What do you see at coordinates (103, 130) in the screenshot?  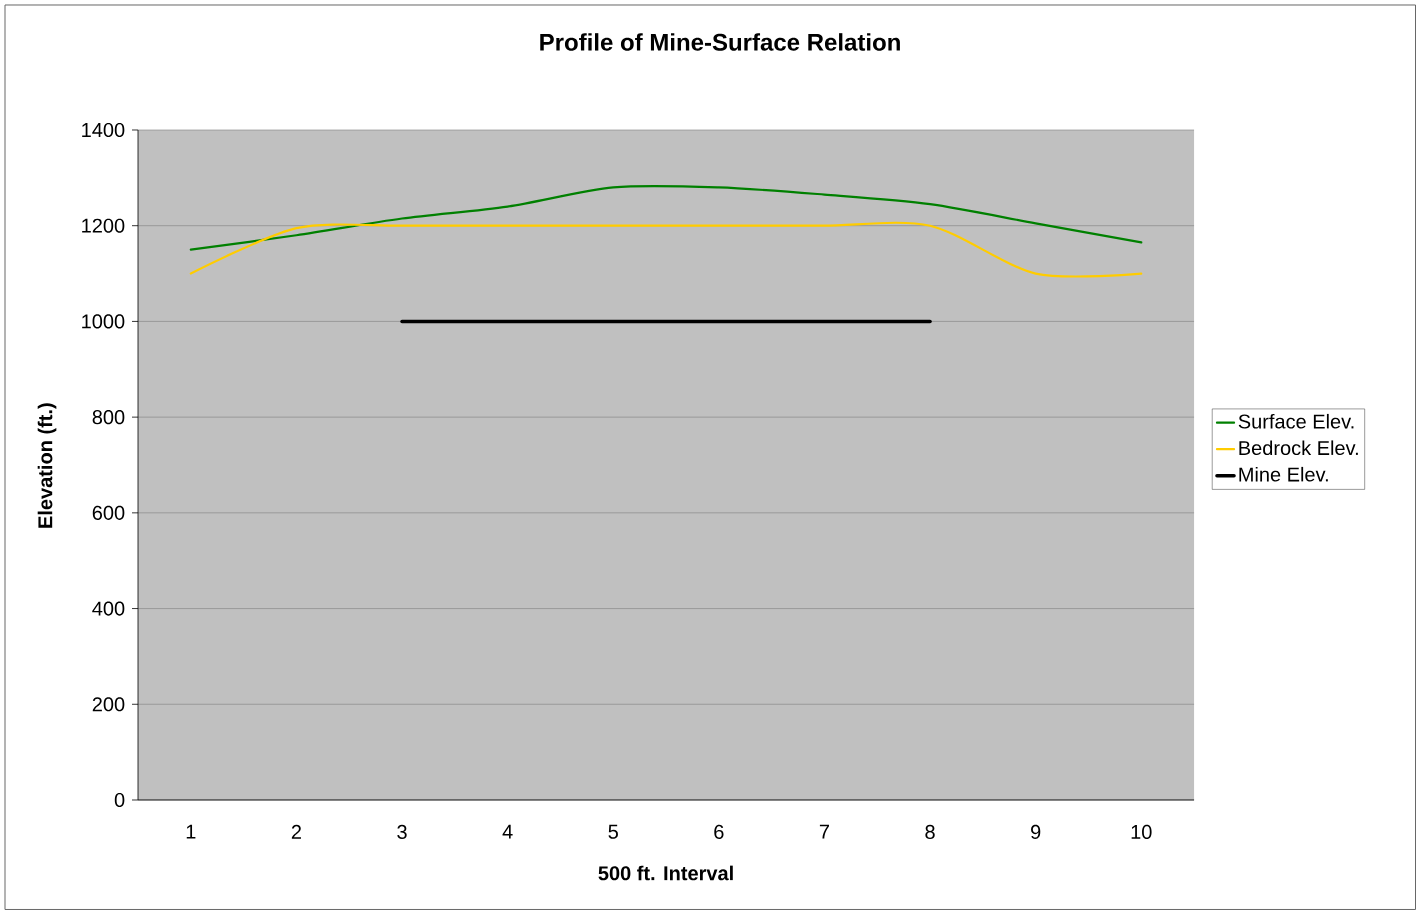 I see `y-tick-label: 1400` at bounding box center [103, 130].